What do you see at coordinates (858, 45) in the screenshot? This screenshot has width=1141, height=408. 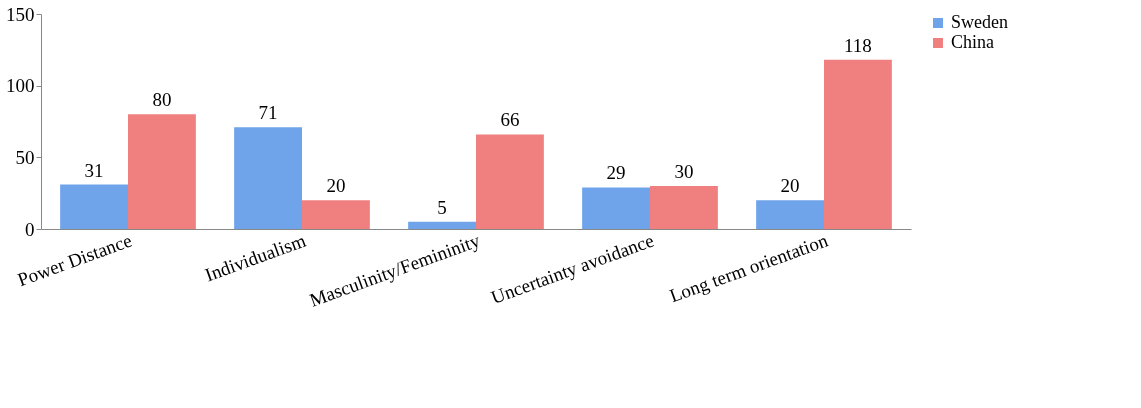 I see `data-label: 118` at bounding box center [858, 45].